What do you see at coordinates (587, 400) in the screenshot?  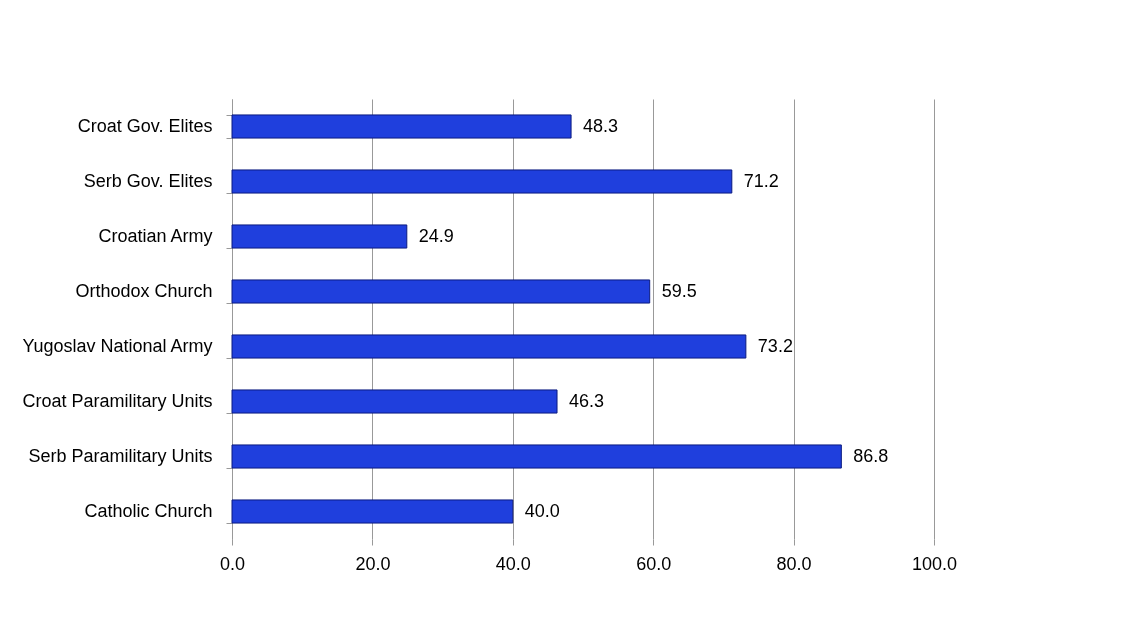 I see `data-label: 46.3` at bounding box center [587, 400].